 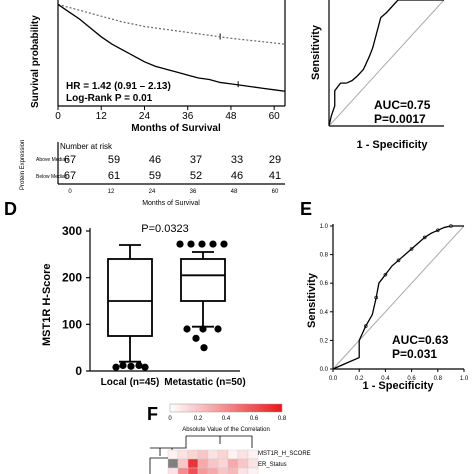 I want to click on km-logrank-text: Log-Rank P = 0.01, so click(x=109, y=98).